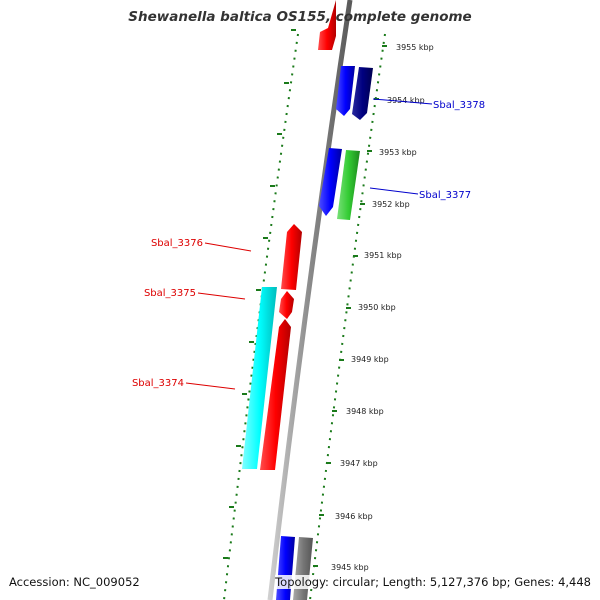  I want to click on scale-label-3949: 3949 kbp, so click(370, 359).